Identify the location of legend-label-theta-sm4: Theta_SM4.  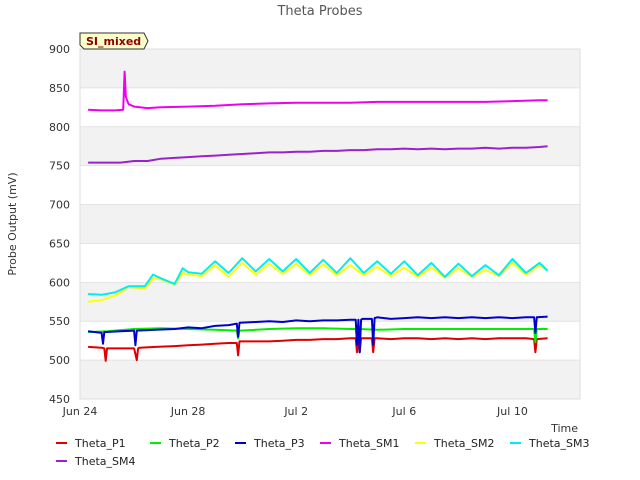
(104, 461).